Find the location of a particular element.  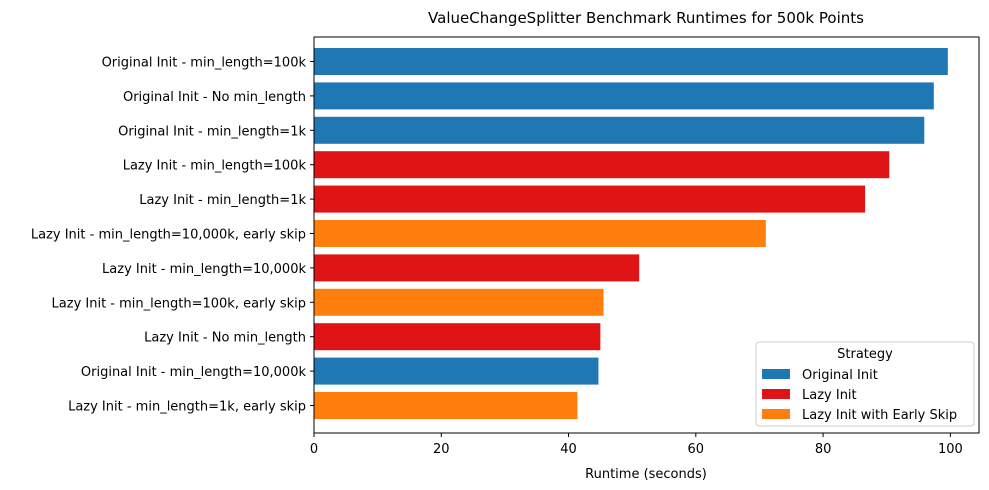

y-tick-label: Lazy Init - No min_length is located at coordinates (225, 338).